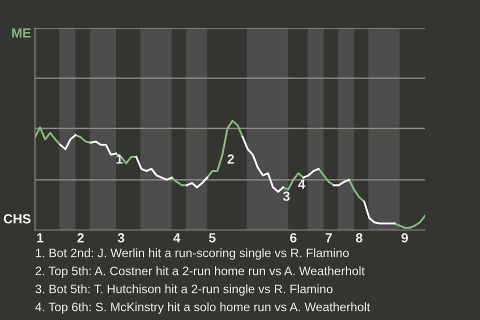 This screenshot has width=480, height=320. Describe the element at coordinates (200, 272) in the screenshot. I see `text: 2. Top 5th: A. Costner hit a 2-run home run vs A. Weatherholt` at that location.